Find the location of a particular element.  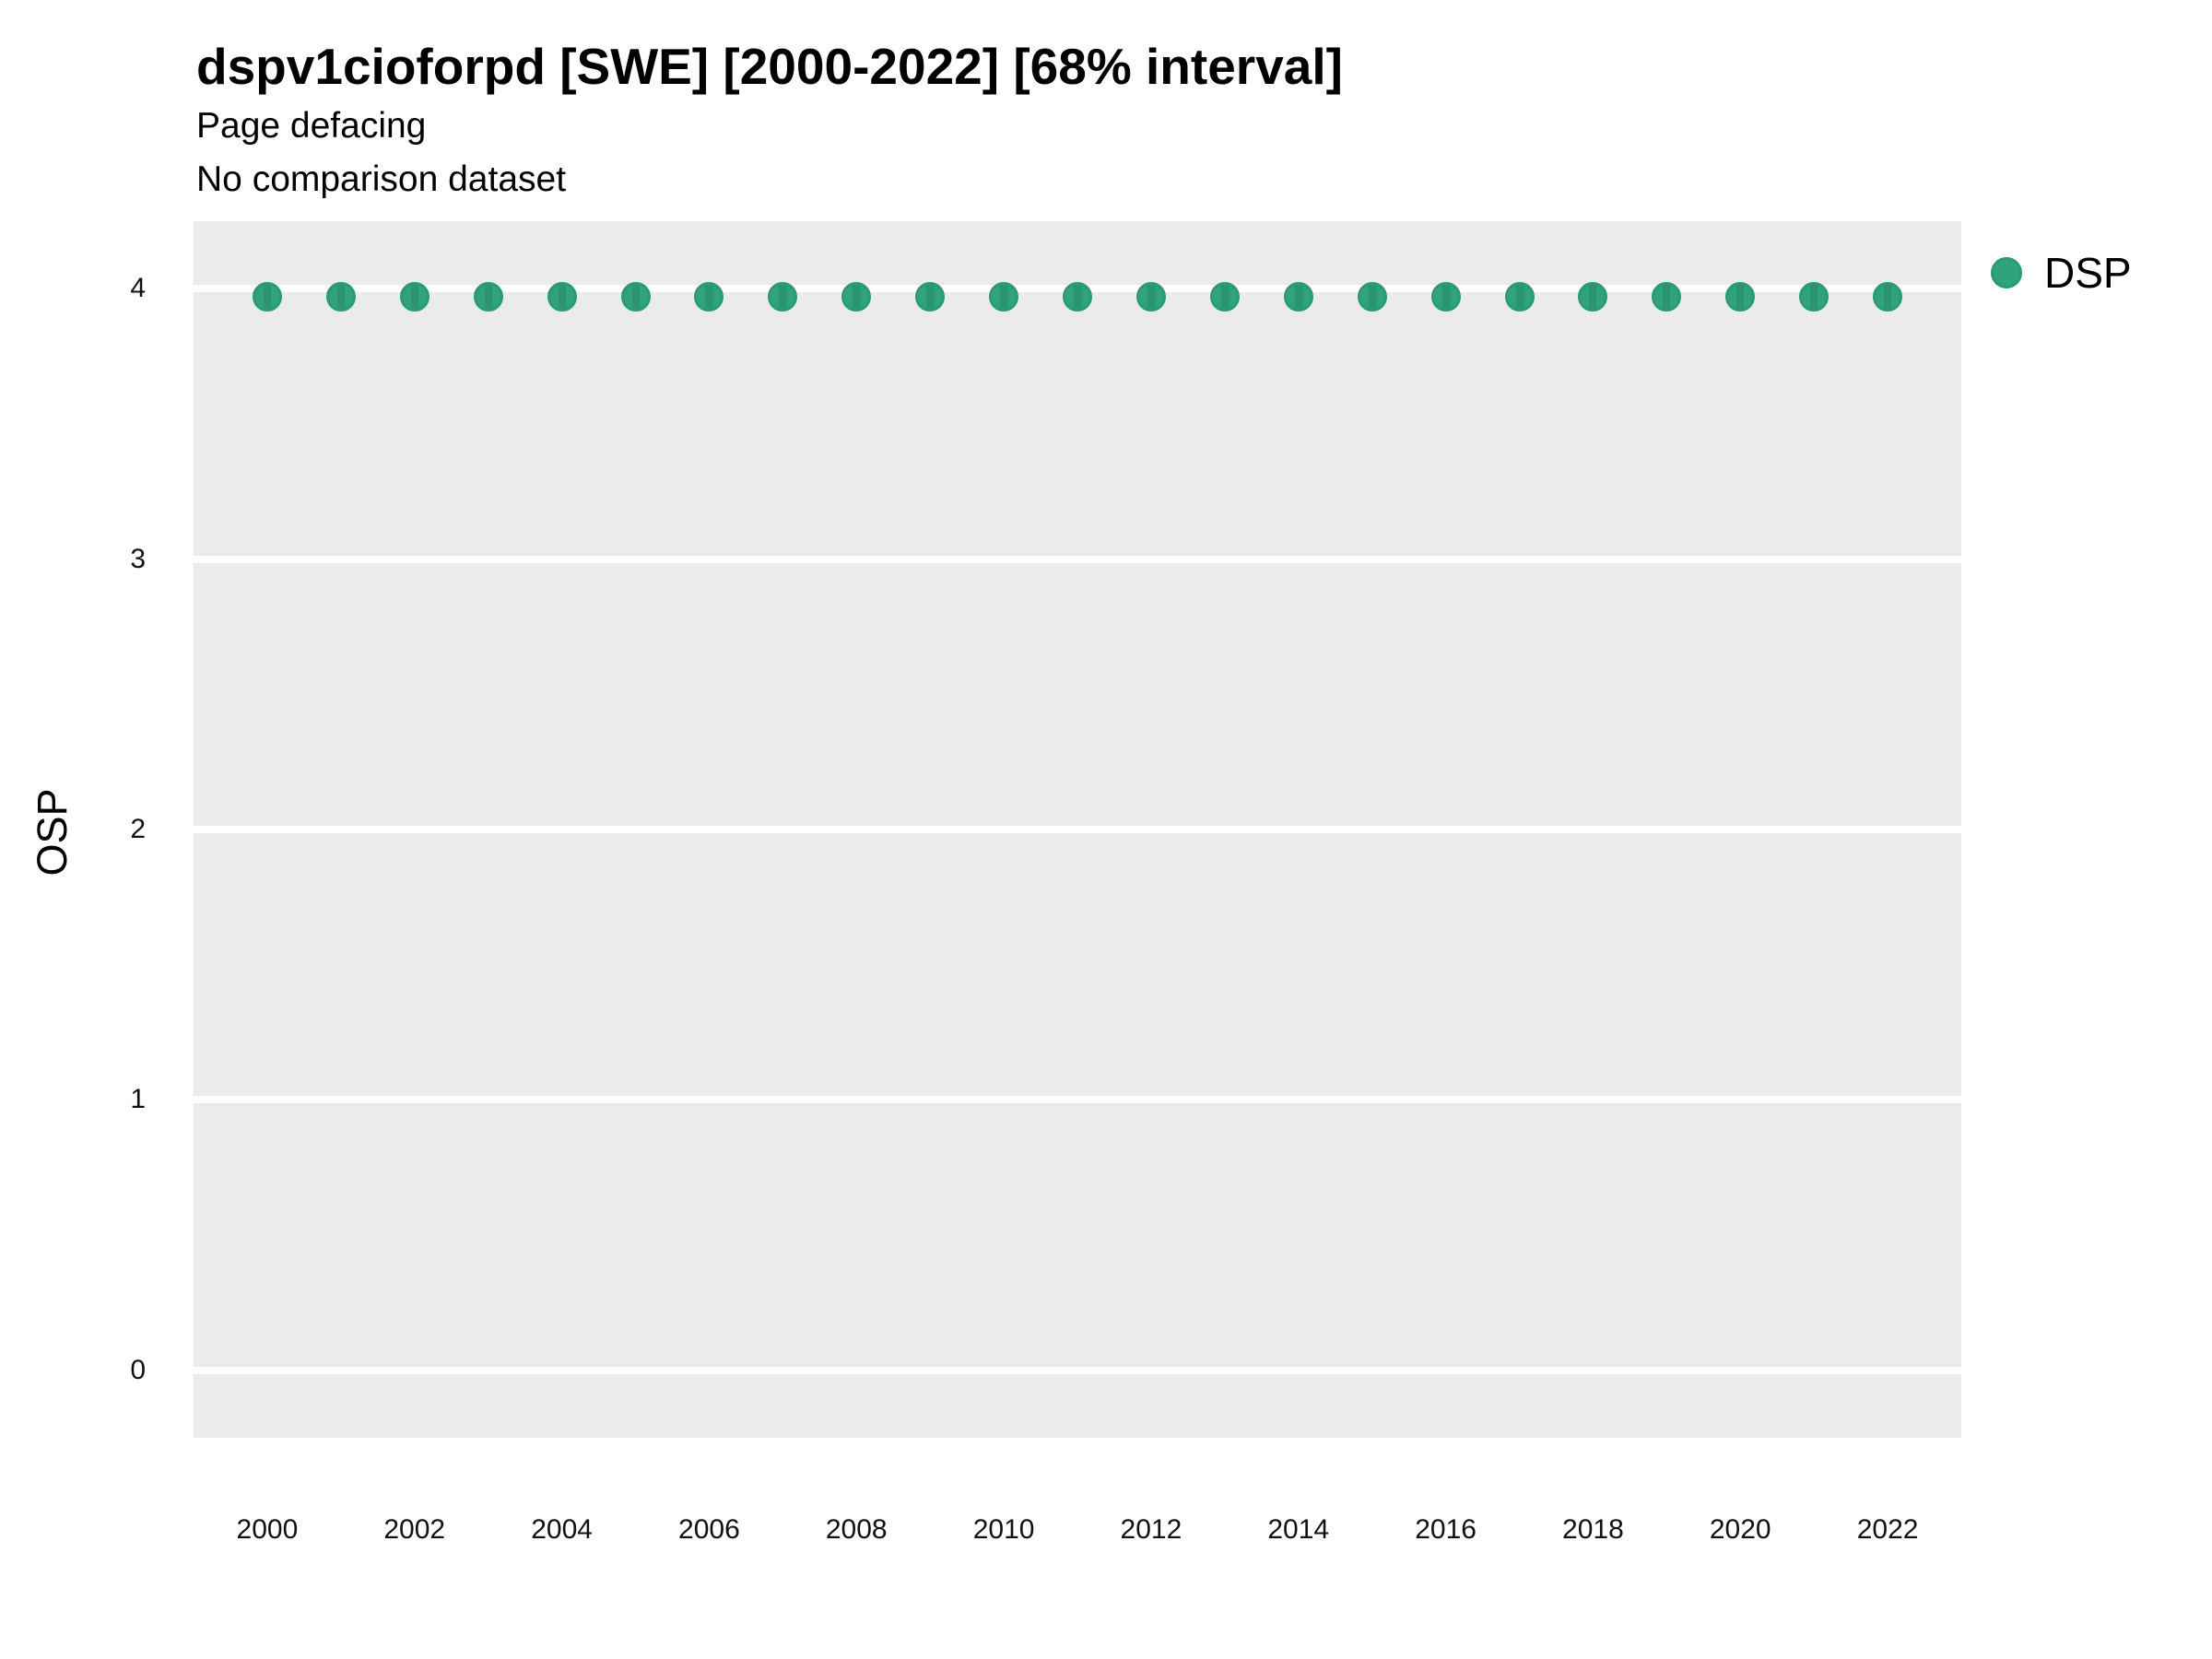

x-tick-label: 2004 is located at coordinates (562, 1529).